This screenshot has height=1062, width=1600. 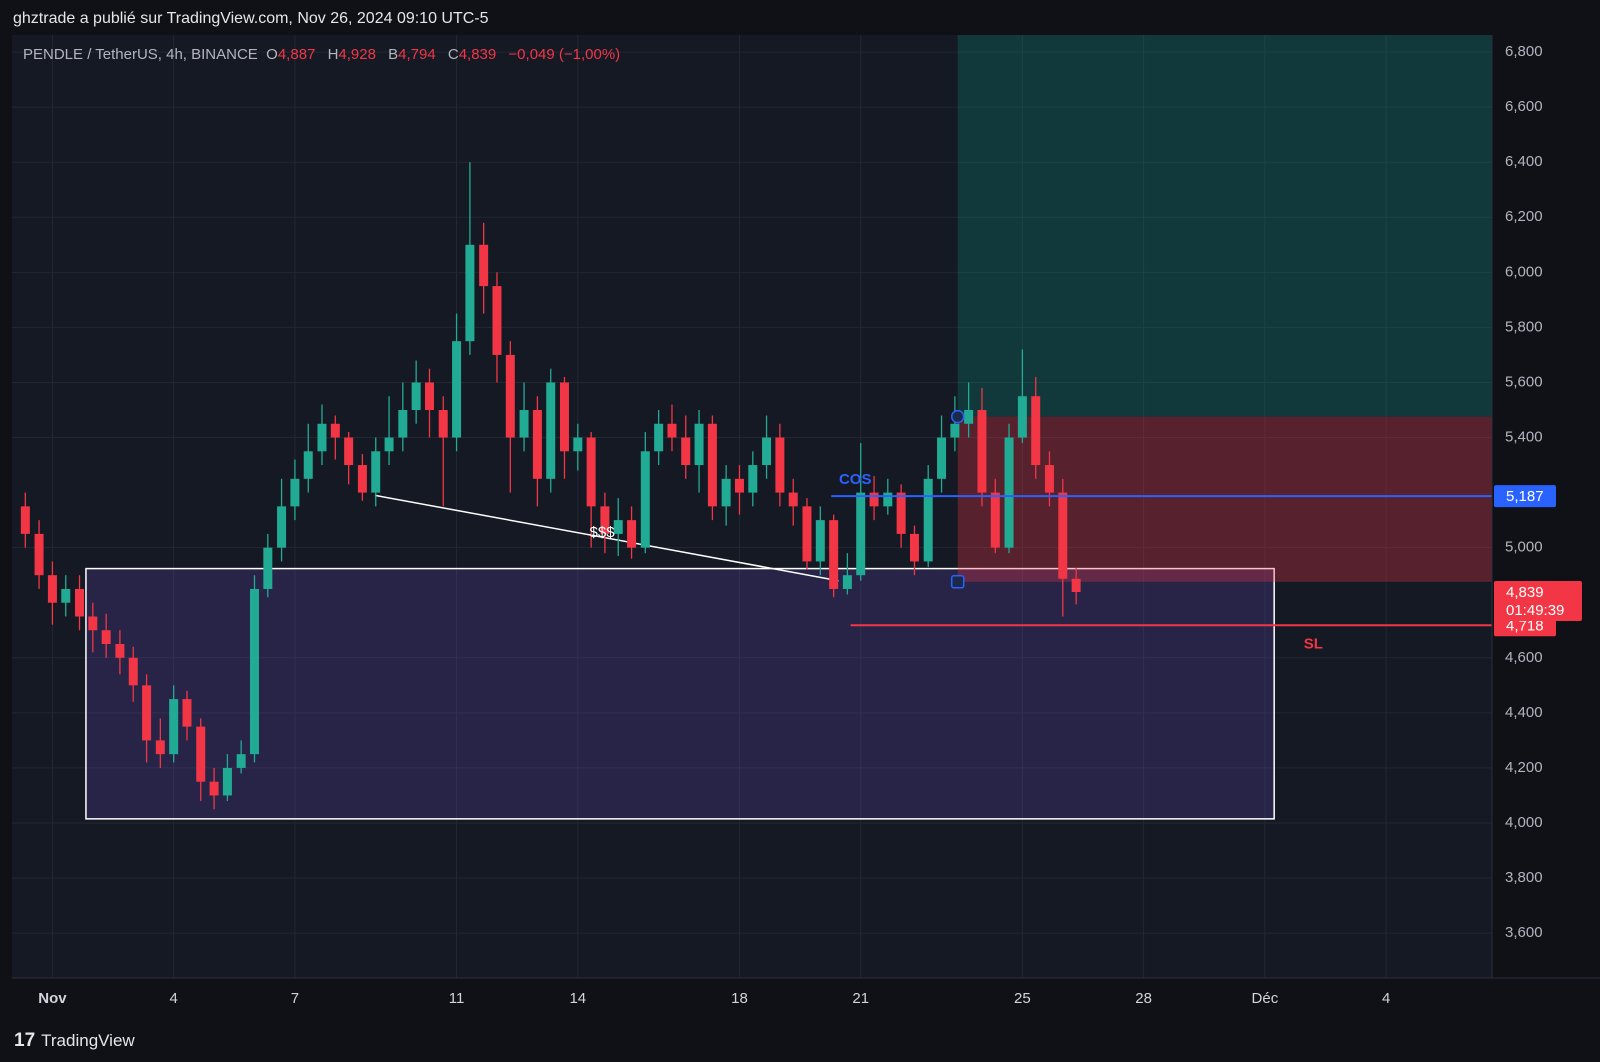 I want to click on symbol: PENDLE / TetherUS, 4h, BINANCE, so click(x=140, y=54).